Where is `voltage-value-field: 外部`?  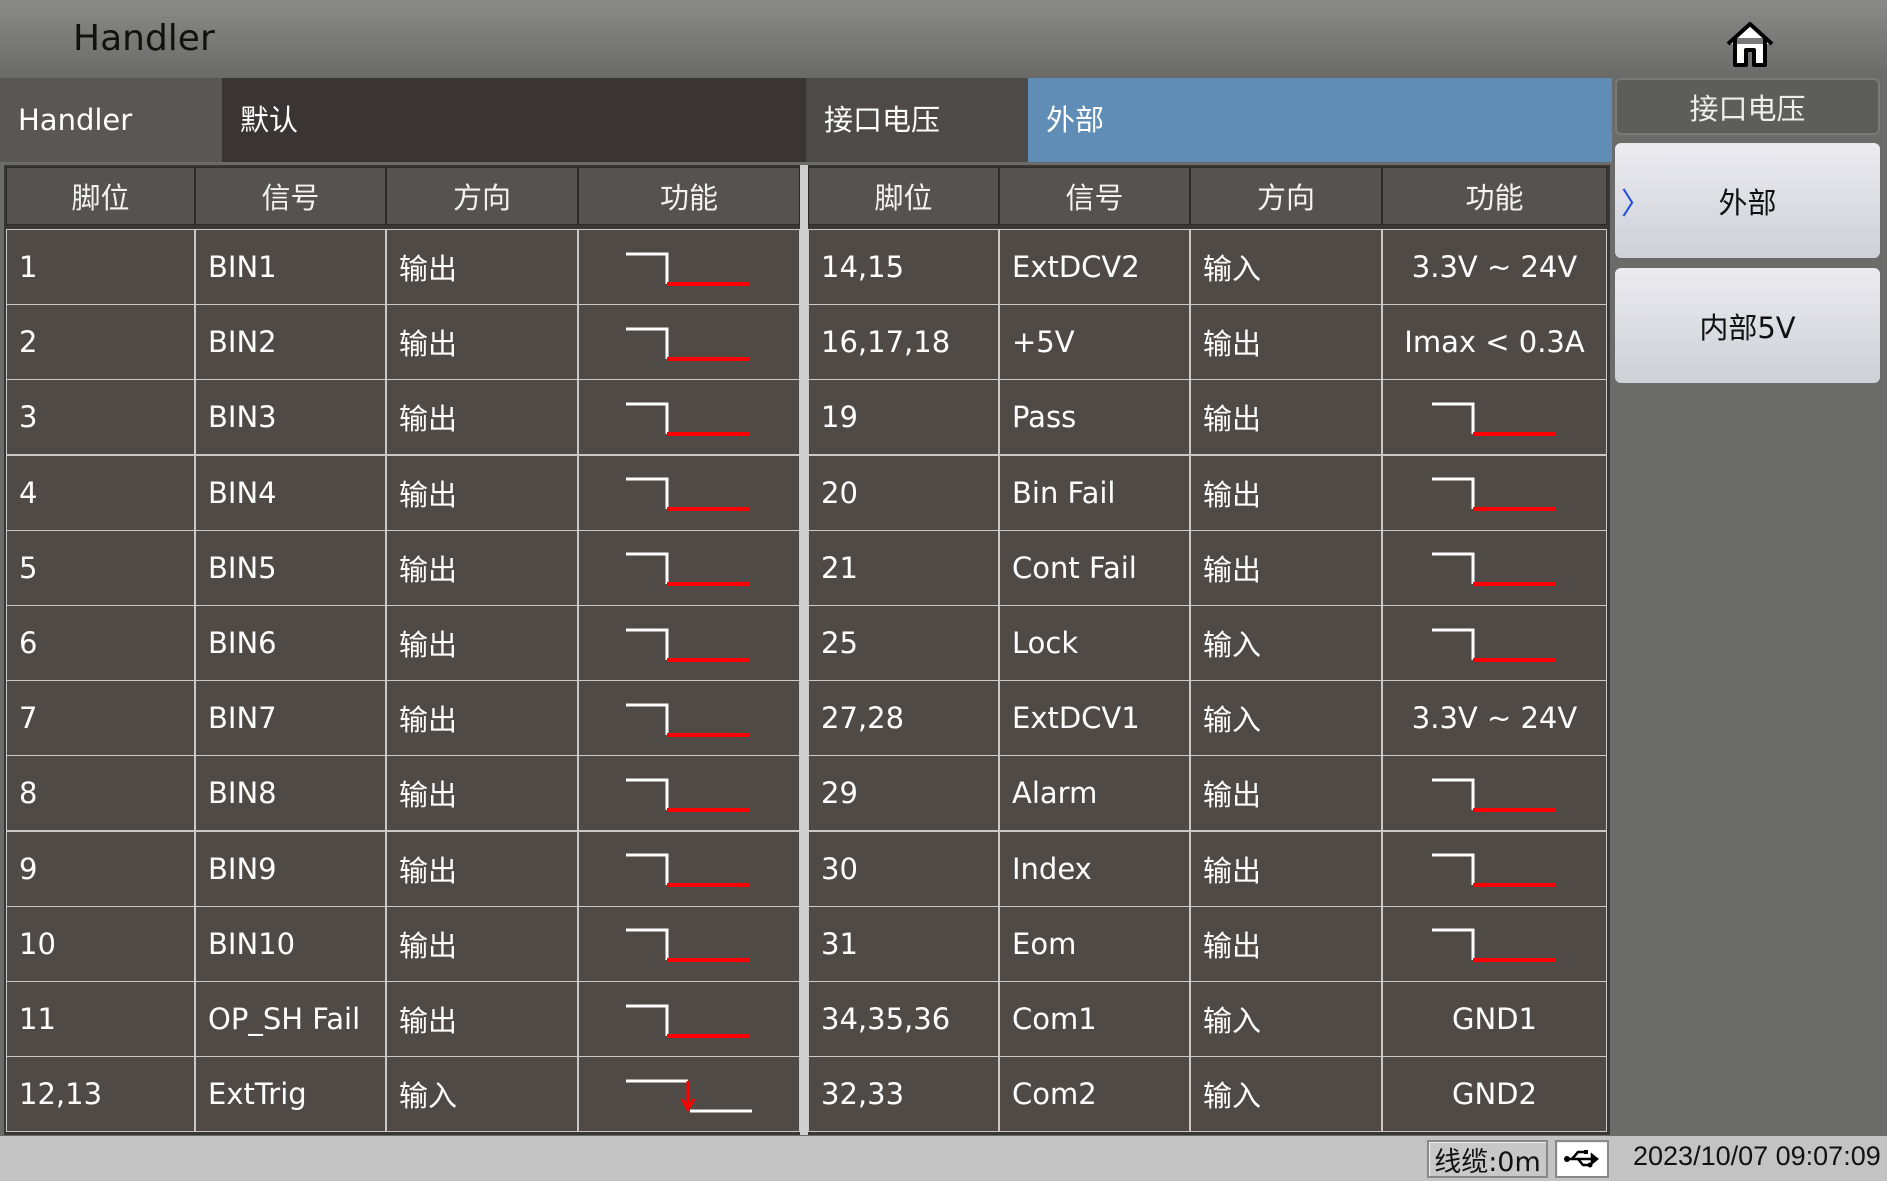 voltage-value-field: 外部 is located at coordinates (1320, 120).